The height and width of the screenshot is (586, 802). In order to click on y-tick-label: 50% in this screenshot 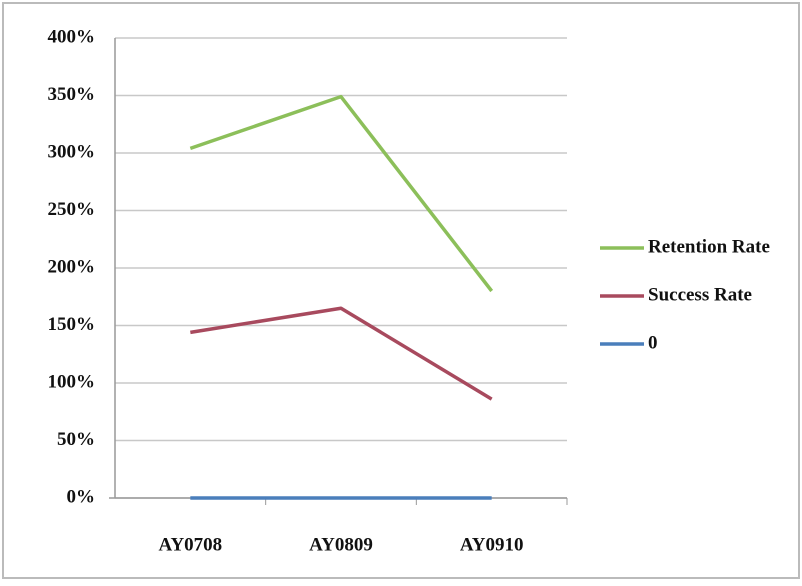, I will do `click(76, 439)`.